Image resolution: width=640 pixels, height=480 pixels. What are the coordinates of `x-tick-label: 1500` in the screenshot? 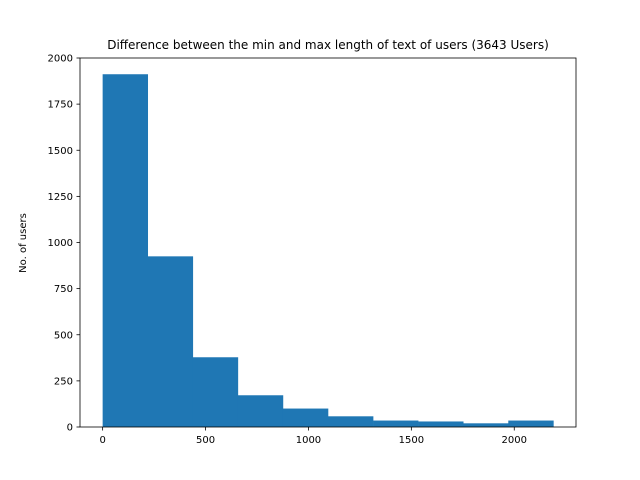 It's located at (411, 440).